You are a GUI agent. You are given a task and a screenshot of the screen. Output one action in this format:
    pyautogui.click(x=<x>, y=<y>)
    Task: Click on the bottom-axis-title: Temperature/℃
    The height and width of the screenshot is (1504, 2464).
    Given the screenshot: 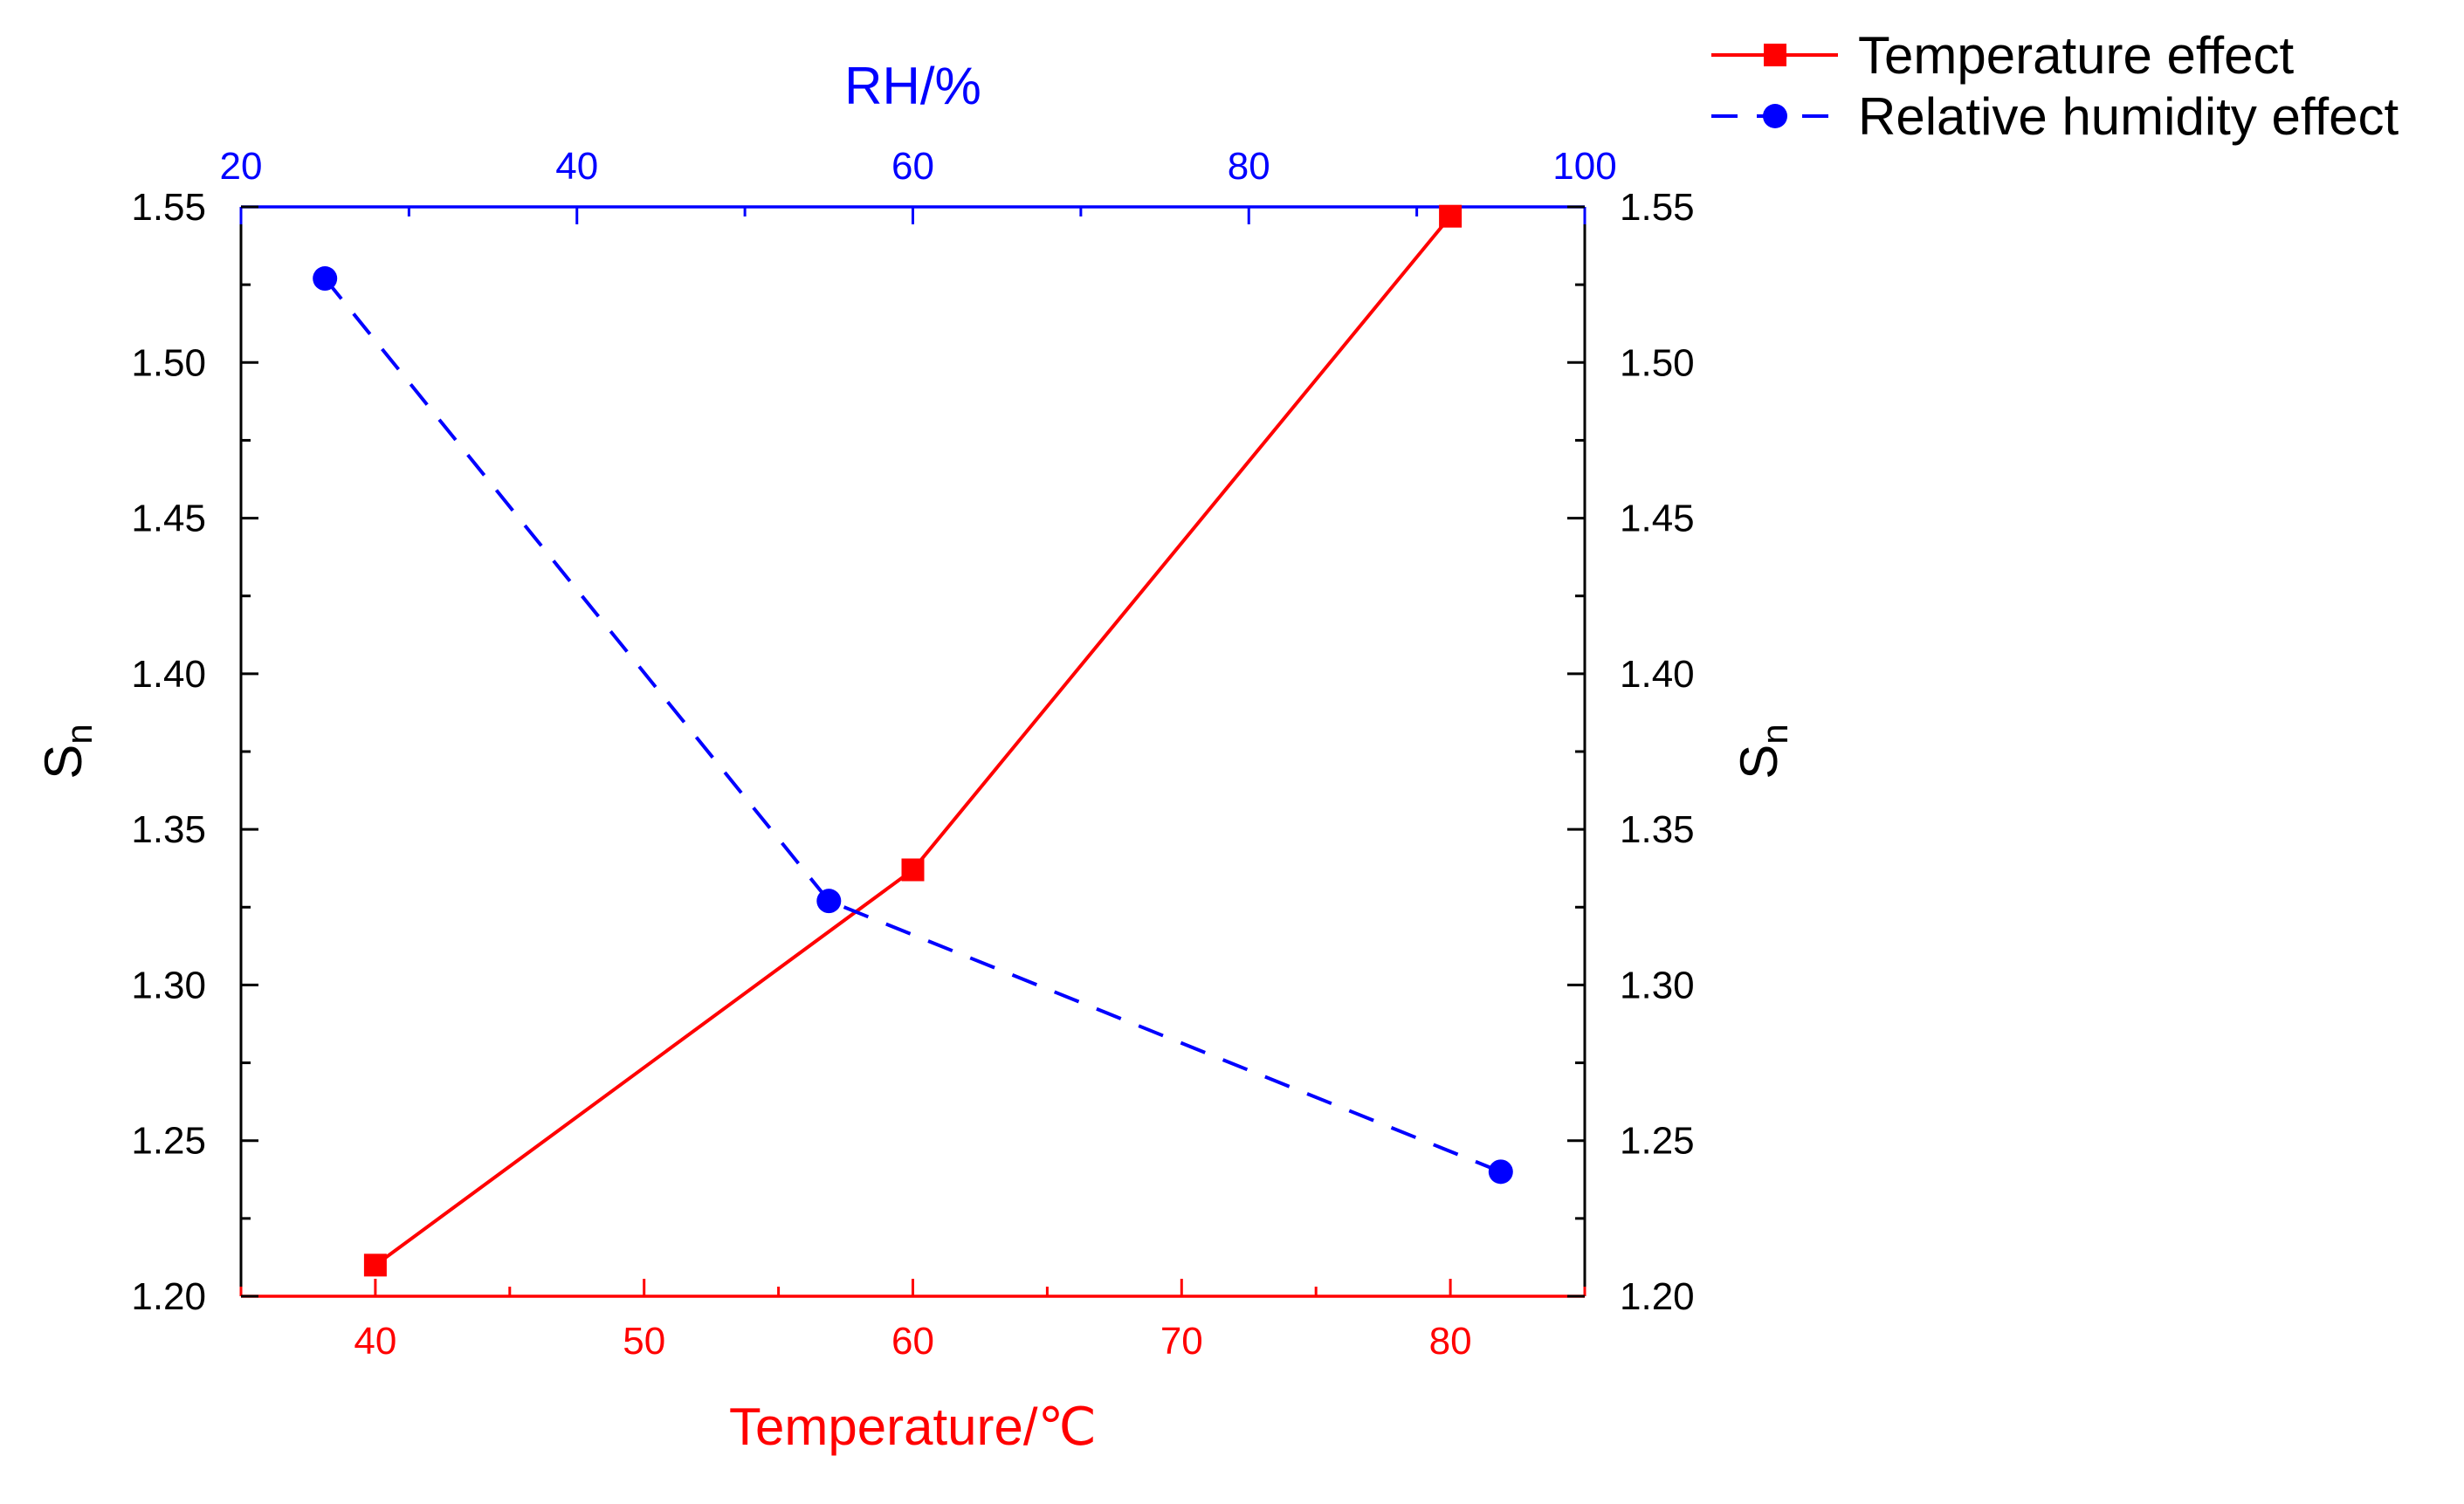 What is the action you would take?
    pyautogui.click(x=913, y=1427)
    